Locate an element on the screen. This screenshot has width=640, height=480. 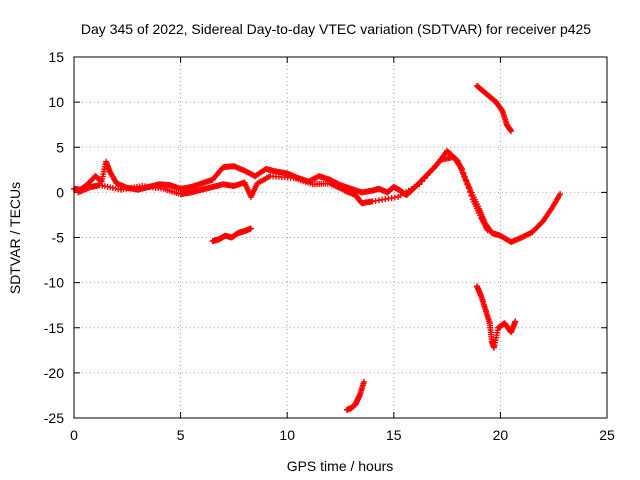
y-tick-label: -20 is located at coordinates (54, 373).